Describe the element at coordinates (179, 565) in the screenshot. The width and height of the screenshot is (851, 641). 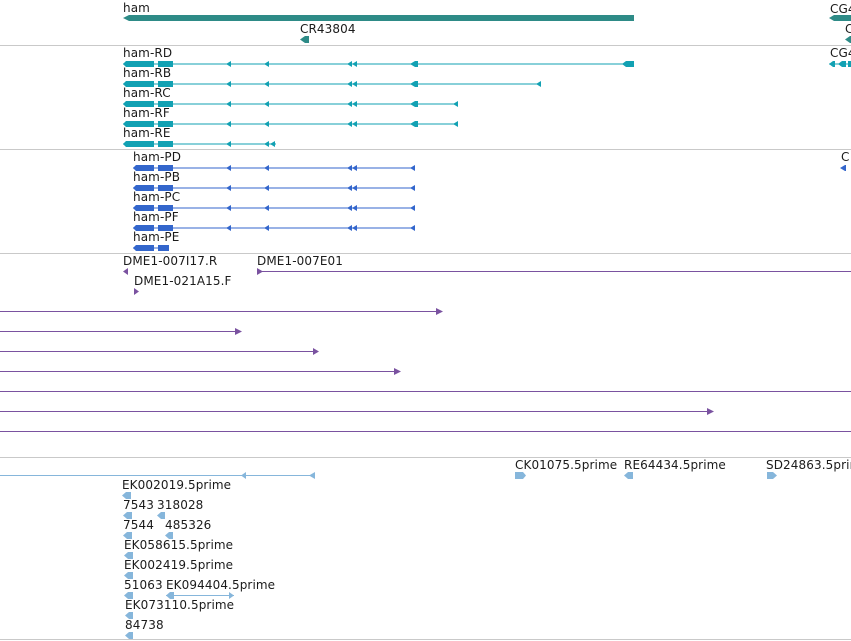
I see `est-label-ek002419: EK002419.5prime` at that location.